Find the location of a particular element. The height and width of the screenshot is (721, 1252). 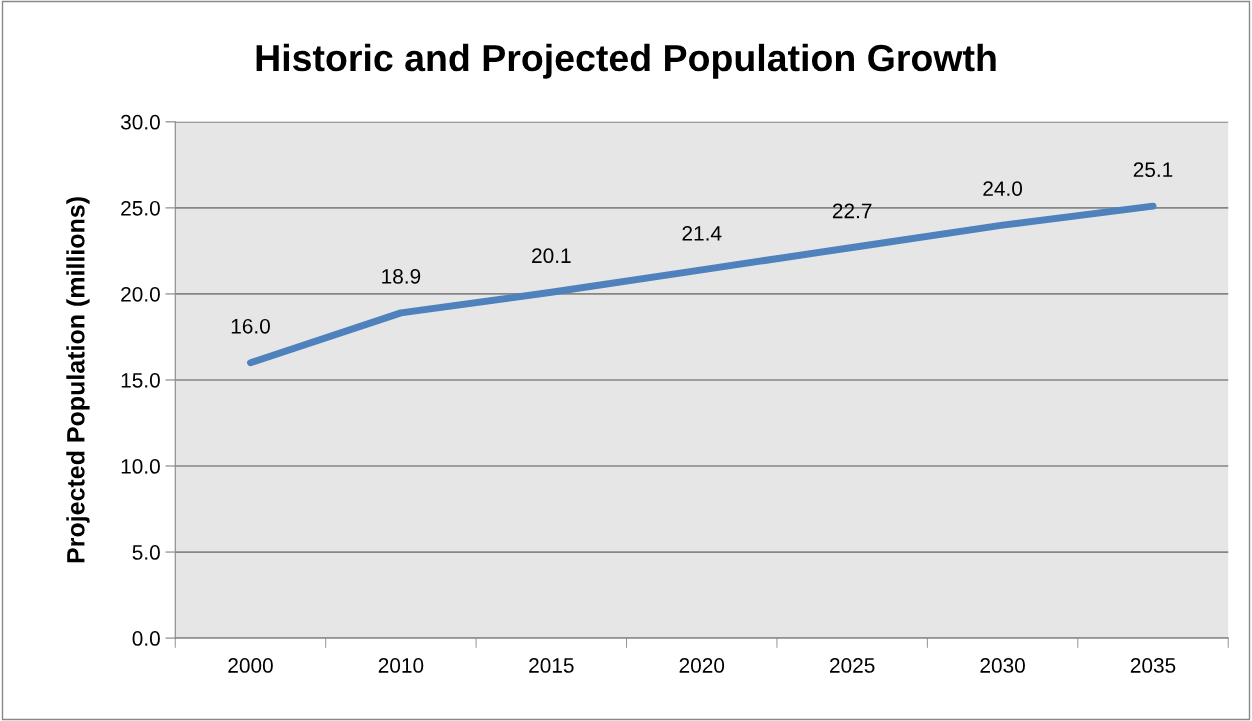

x-tick-label: 2035 is located at coordinates (1153, 665).